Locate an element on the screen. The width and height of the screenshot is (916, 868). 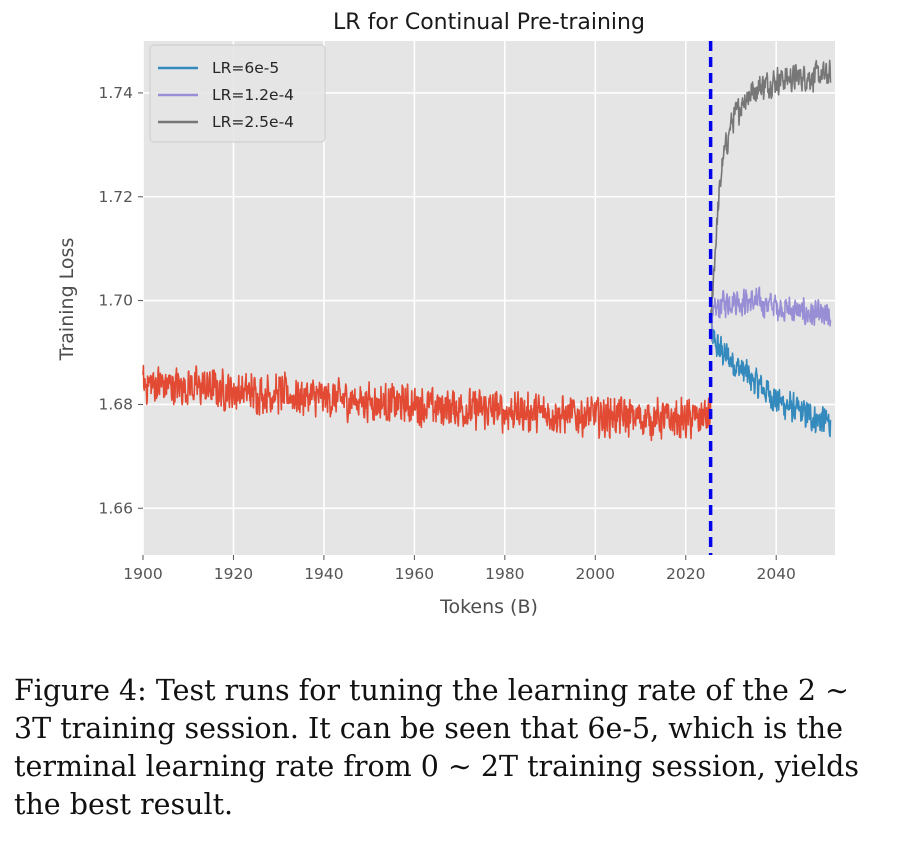
y-axis-label: Training Loss is located at coordinates (67, 300).